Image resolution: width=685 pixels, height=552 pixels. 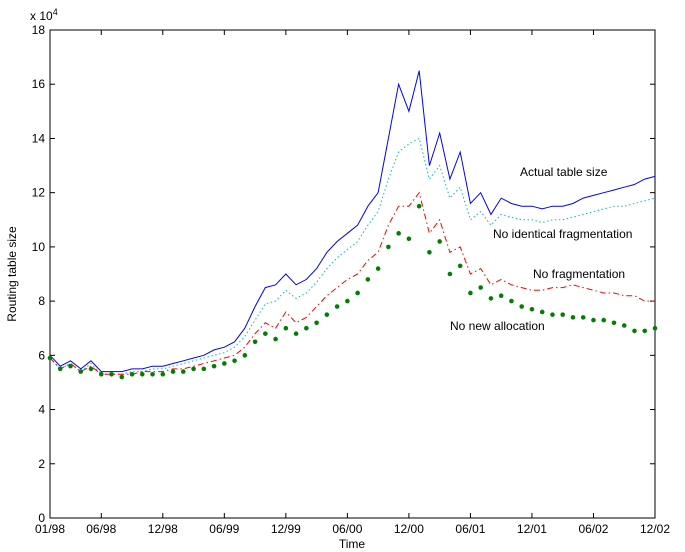 I want to click on x-tick-label: 12/01, so click(x=532, y=529).